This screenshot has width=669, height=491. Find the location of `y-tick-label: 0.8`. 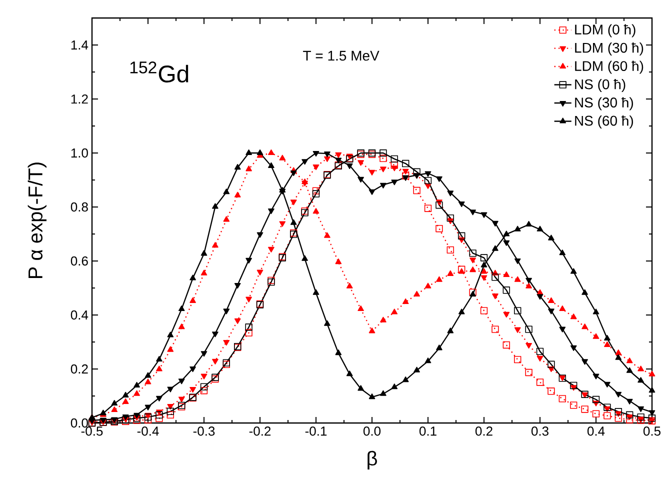

y-tick-label: 0.8 is located at coordinates (79, 207).